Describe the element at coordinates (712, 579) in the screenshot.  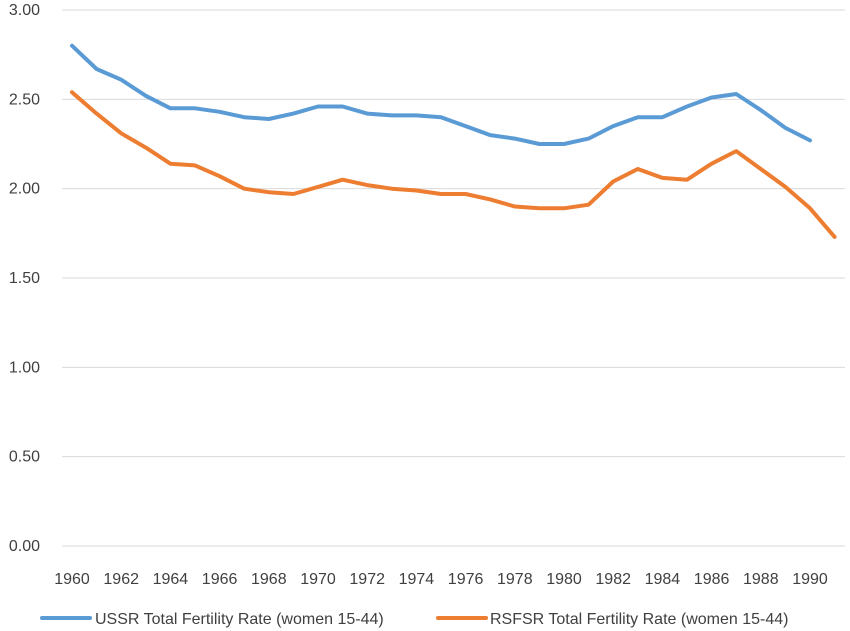
I see `x-tick-label: 1986` at that location.